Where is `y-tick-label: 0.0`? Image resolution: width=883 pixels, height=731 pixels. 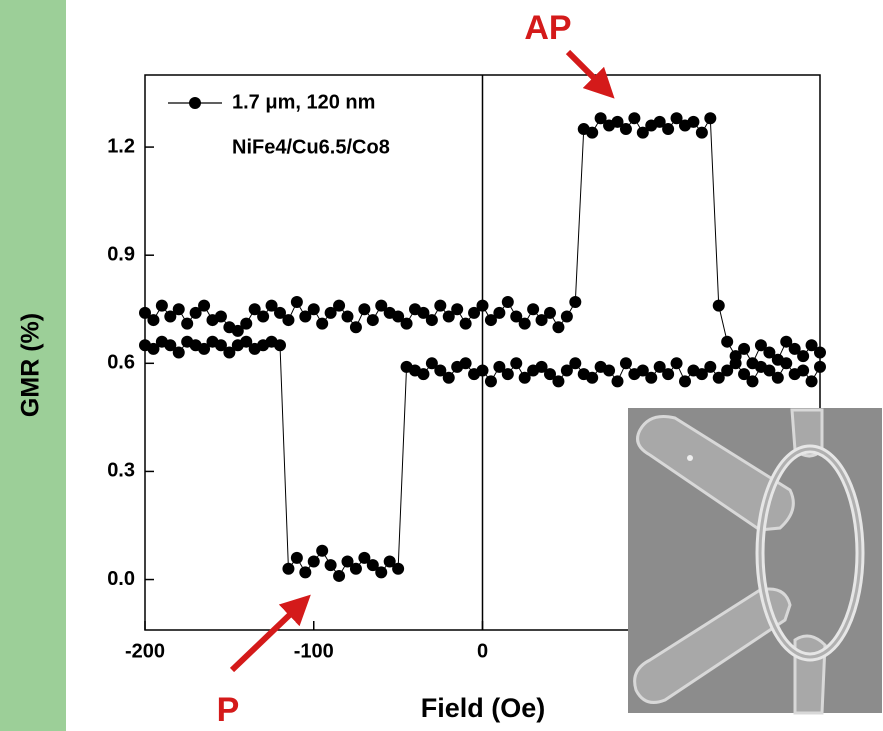 y-tick-label: 0.0 is located at coordinates (121, 579).